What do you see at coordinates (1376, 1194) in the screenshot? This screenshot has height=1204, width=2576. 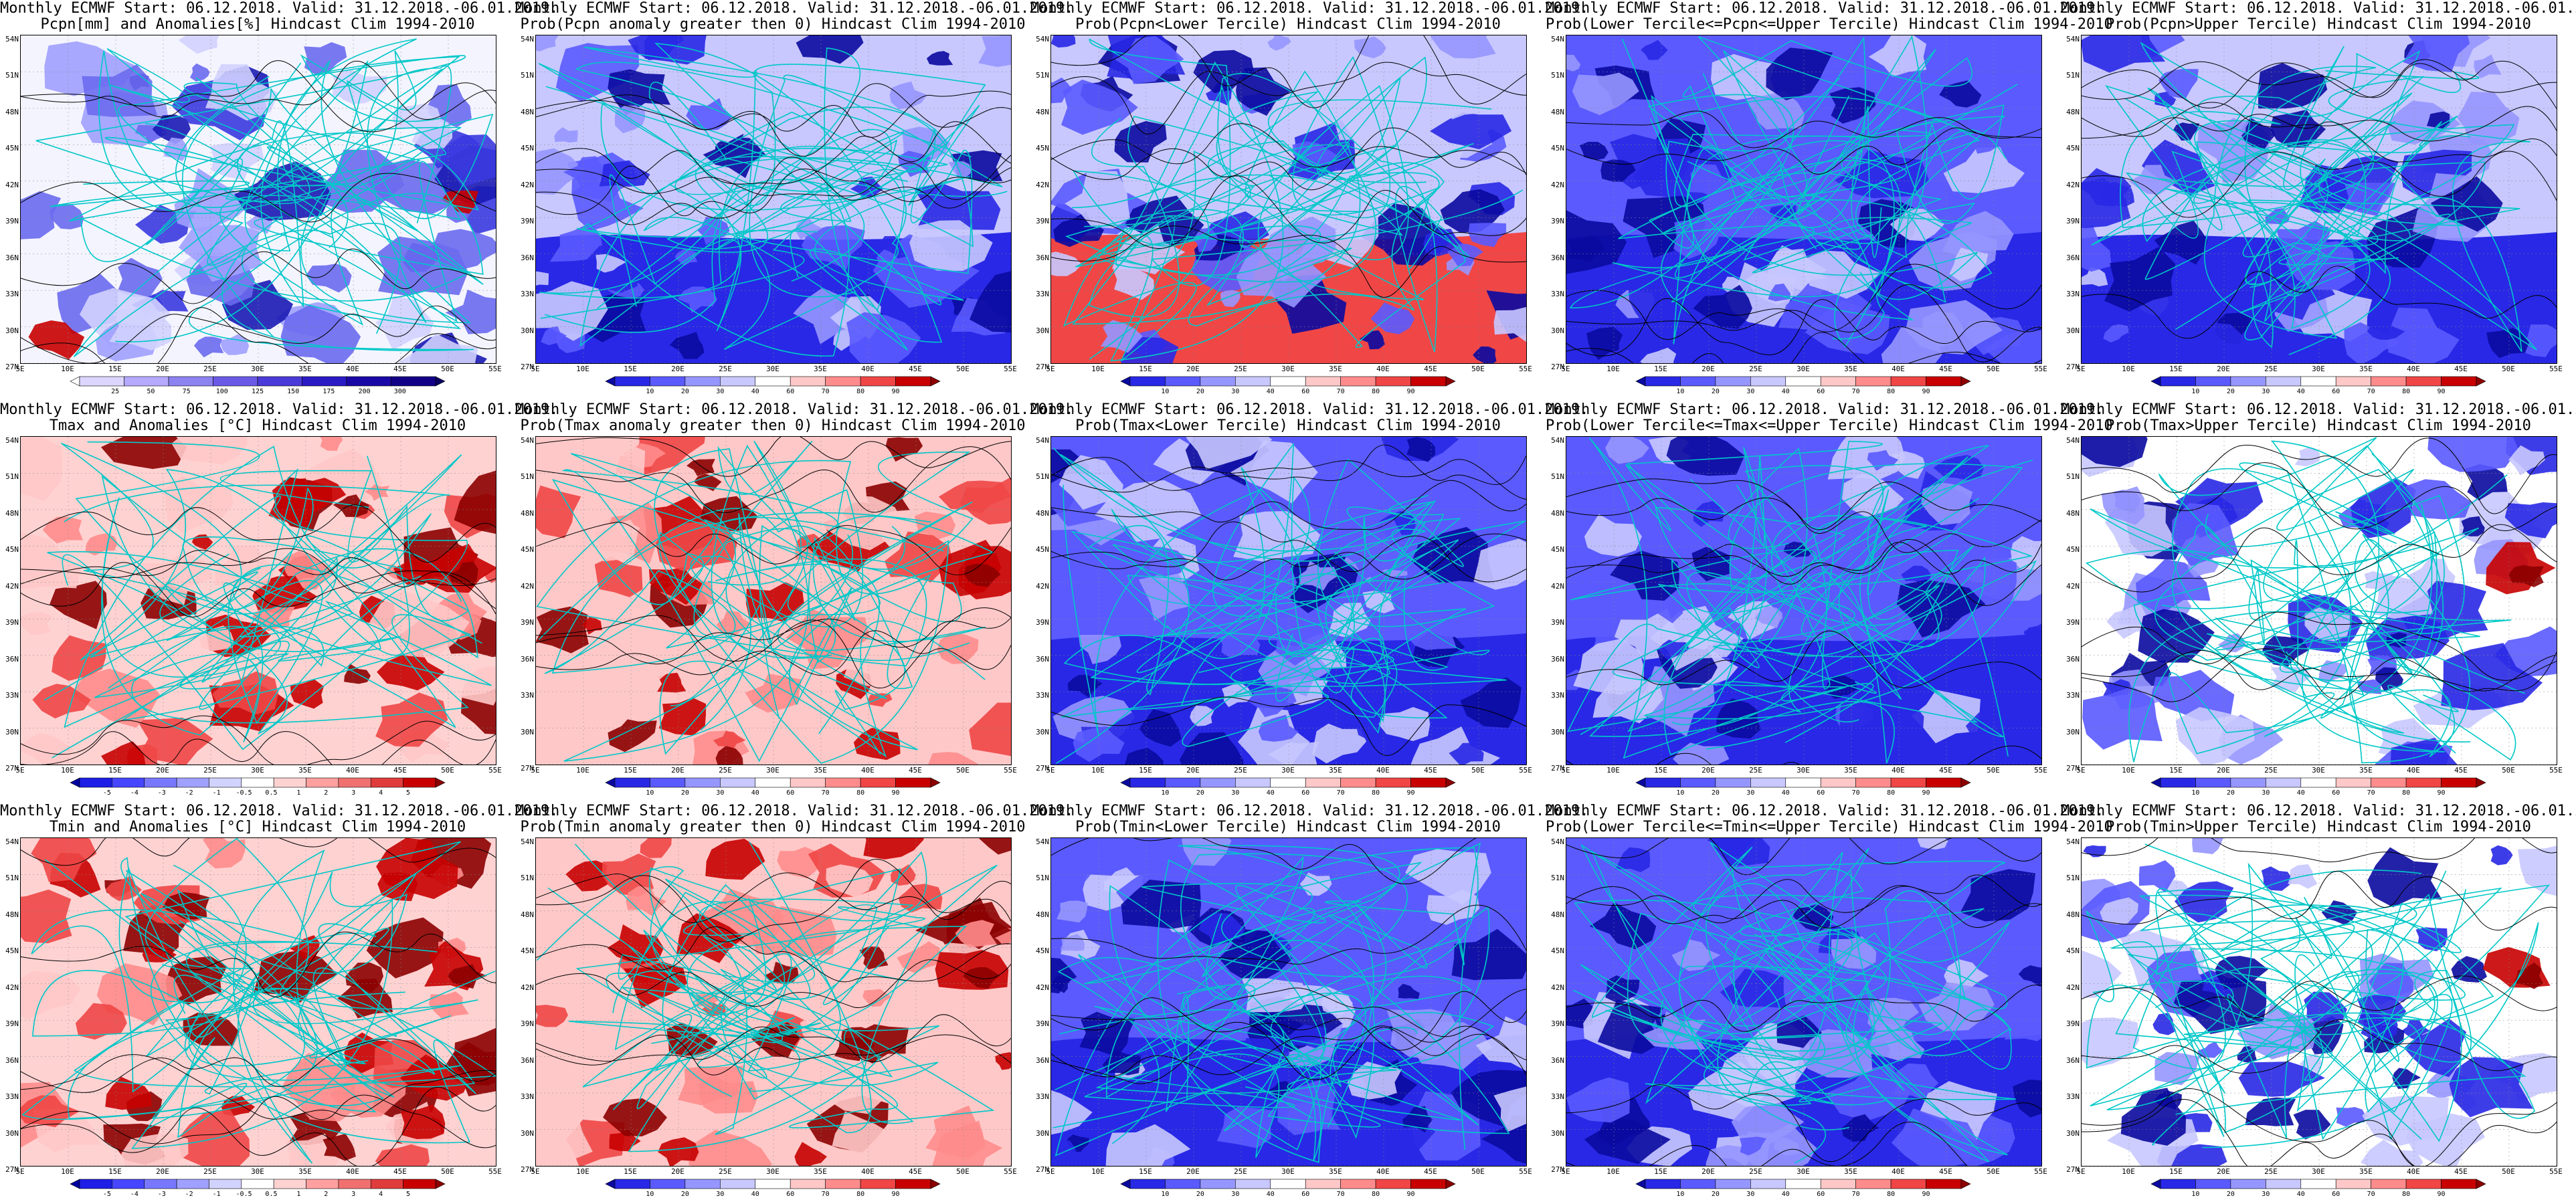 I see `colorbar-tick-label: 80` at bounding box center [1376, 1194].